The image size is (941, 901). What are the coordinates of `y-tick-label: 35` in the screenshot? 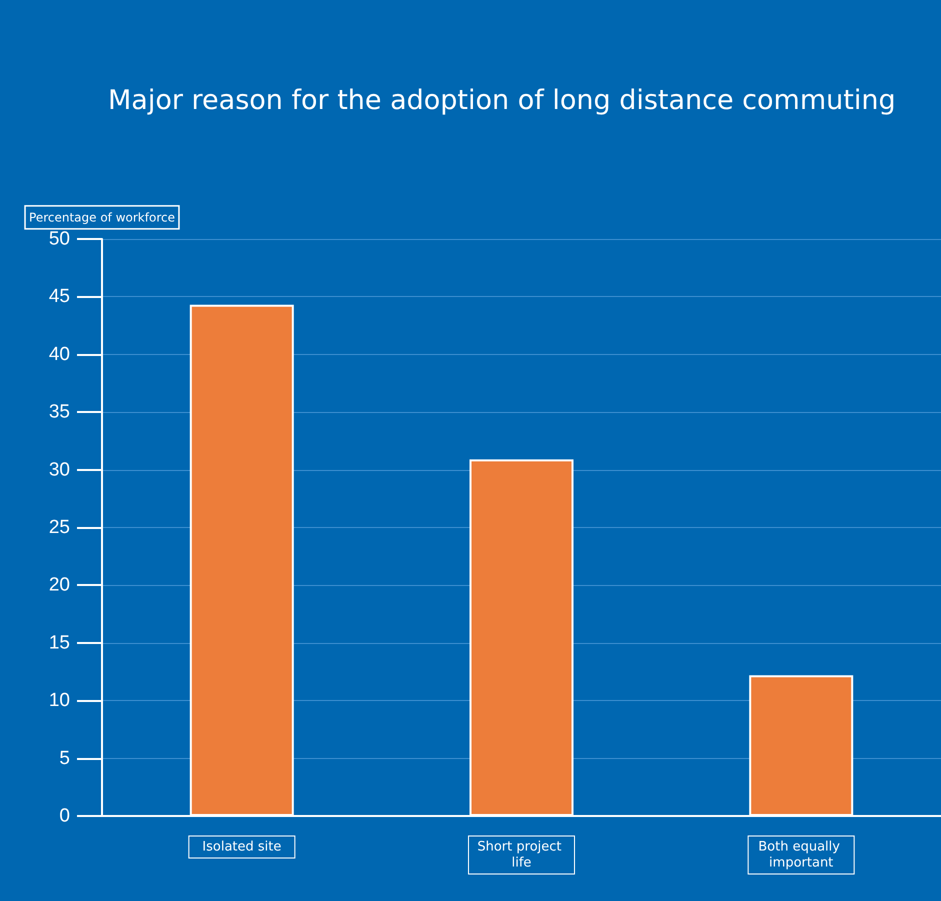 It's located at (59, 412).